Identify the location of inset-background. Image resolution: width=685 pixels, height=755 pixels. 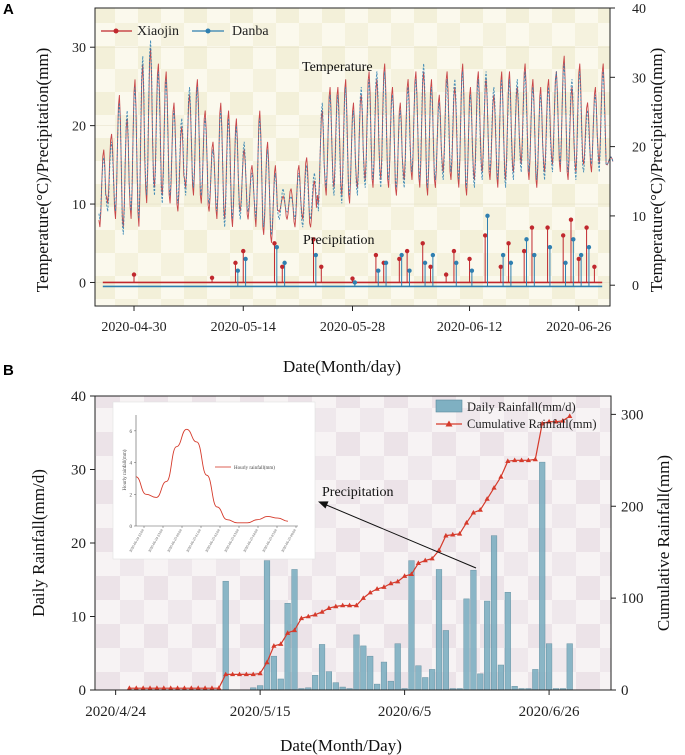
(214, 480).